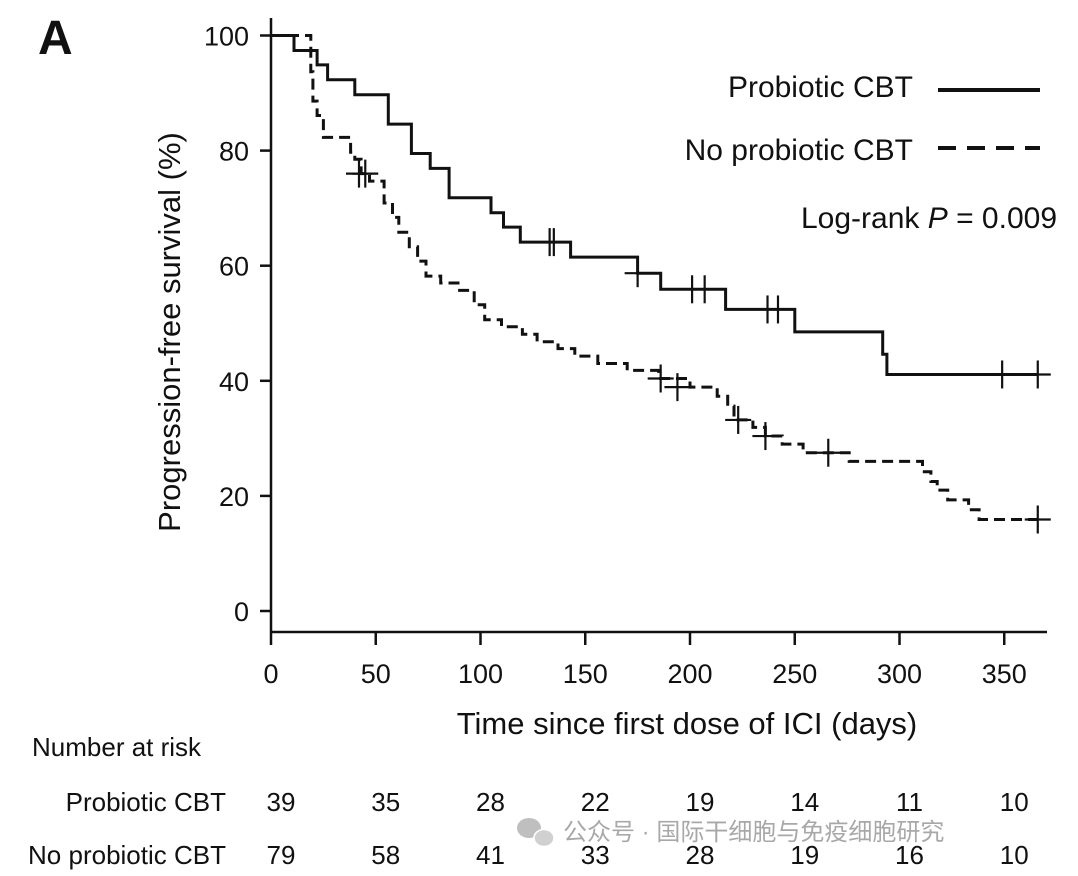 This screenshot has height=876, width=1078. I want to click on panel-label: A, so click(55, 38).